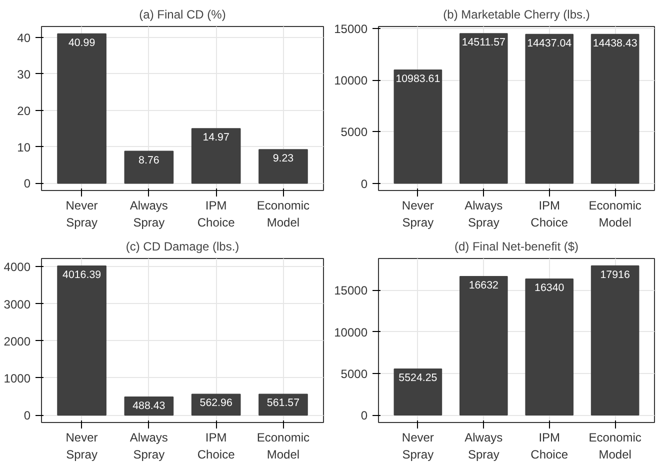 The image size is (662, 464). I want to click on data-label: 17916, so click(615, 274).